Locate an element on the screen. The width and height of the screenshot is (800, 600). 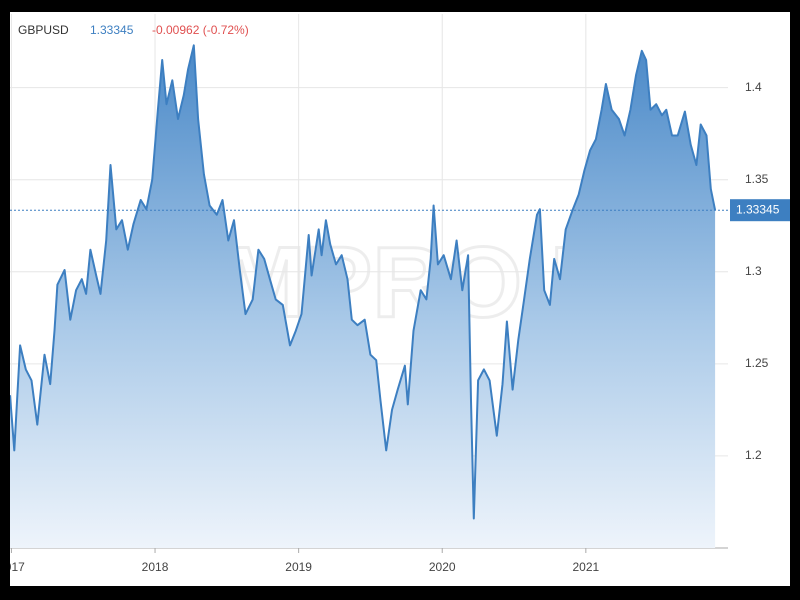
last-price-box is located at coordinates (760, 210).